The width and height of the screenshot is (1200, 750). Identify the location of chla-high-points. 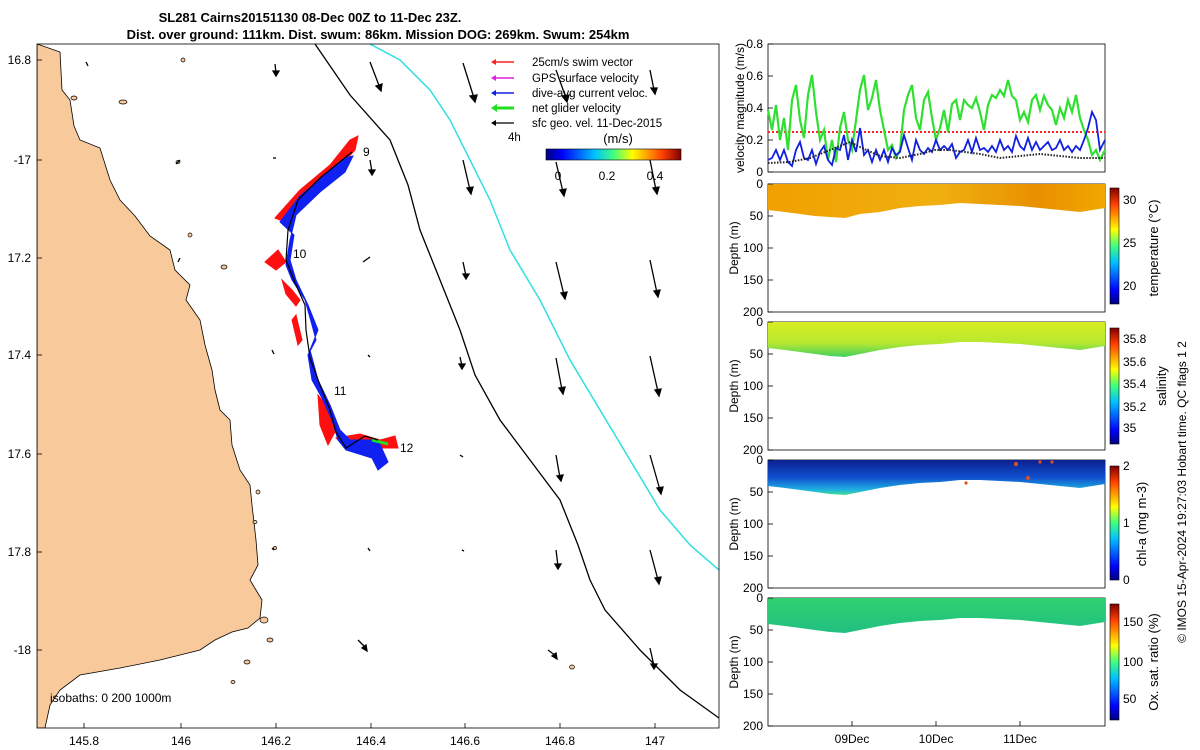
(1009, 472).